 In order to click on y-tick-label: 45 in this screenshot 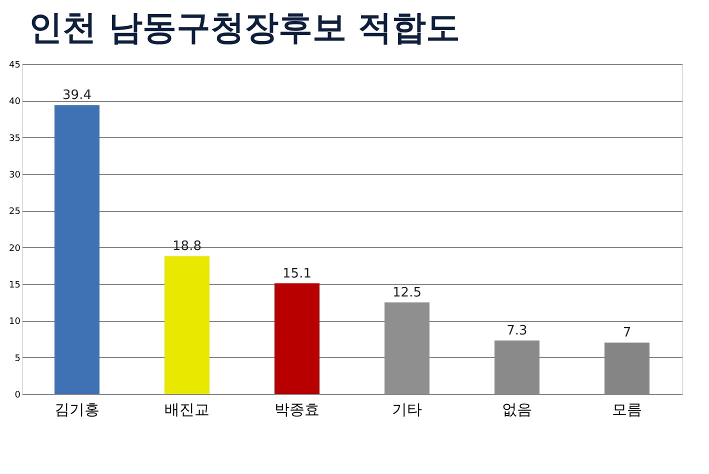, I will do `click(14, 65)`.